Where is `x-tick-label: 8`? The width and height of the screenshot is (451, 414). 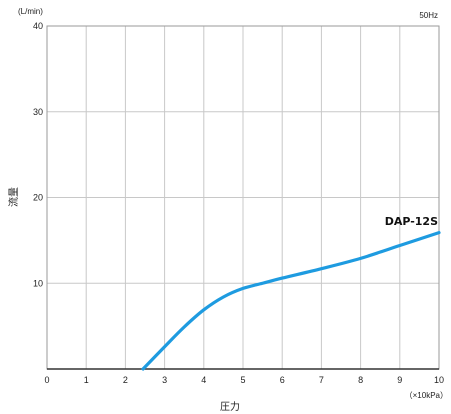
x-tick-label: 8 is located at coordinates (360, 380).